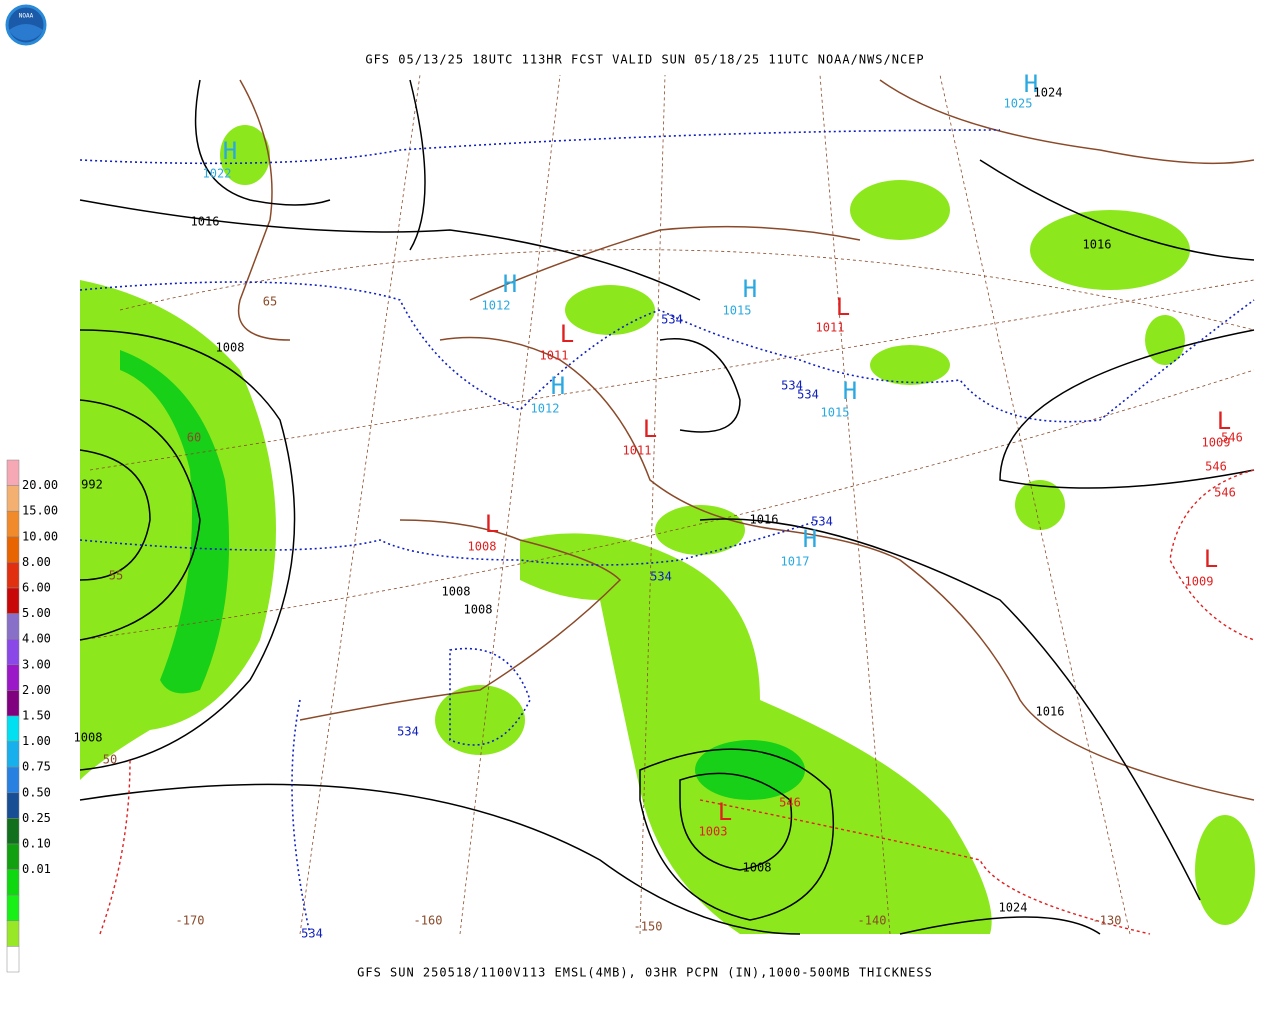 The width and height of the screenshot is (1280, 1024). Describe the element at coordinates (428, 921) in the screenshot. I see `graticule-label: -160` at that location.